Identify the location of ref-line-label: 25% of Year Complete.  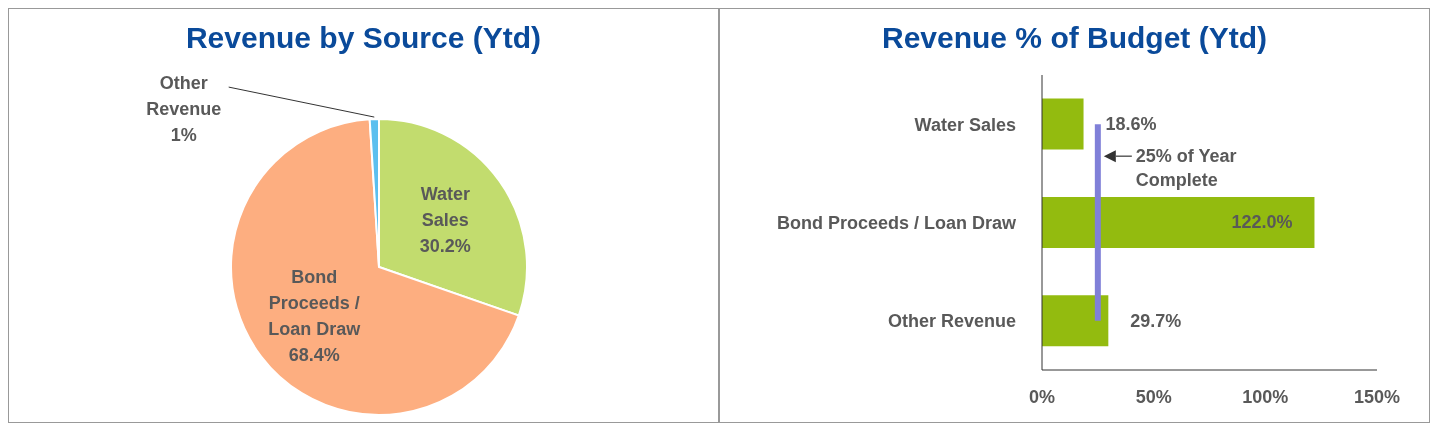
(1186, 168).